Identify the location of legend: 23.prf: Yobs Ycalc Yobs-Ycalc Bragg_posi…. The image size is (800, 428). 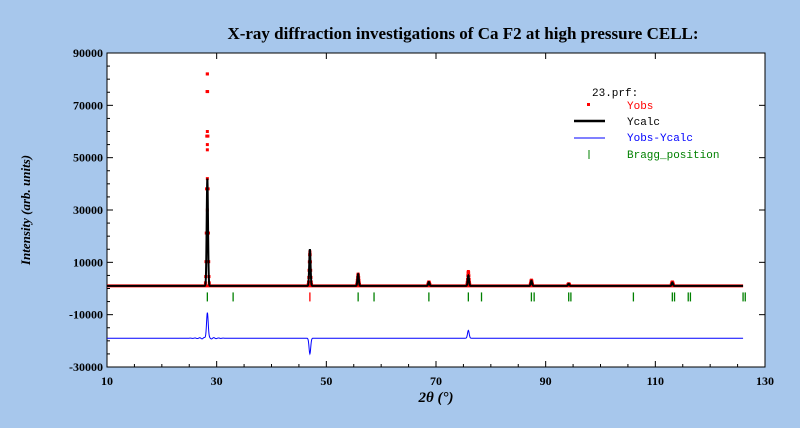
(646, 125).